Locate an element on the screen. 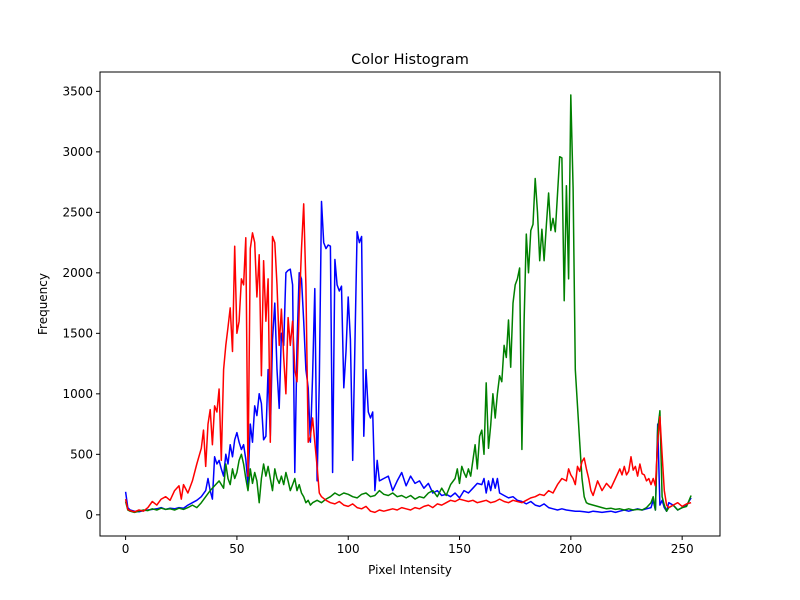 Image resolution: width=800 pixels, height=600 pixels. y-tick-label: 2000 is located at coordinates (77, 273).